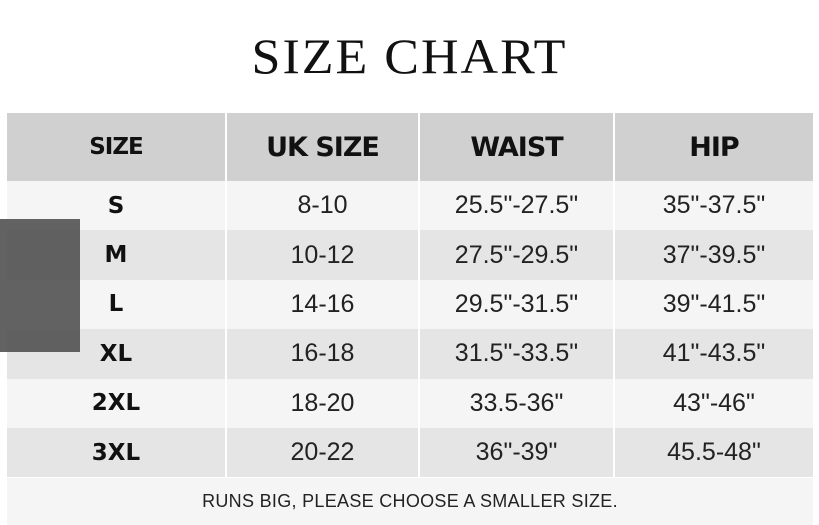 This screenshot has width=819, height=525. I want to click on gray-overlay-box, so click(40, 285).